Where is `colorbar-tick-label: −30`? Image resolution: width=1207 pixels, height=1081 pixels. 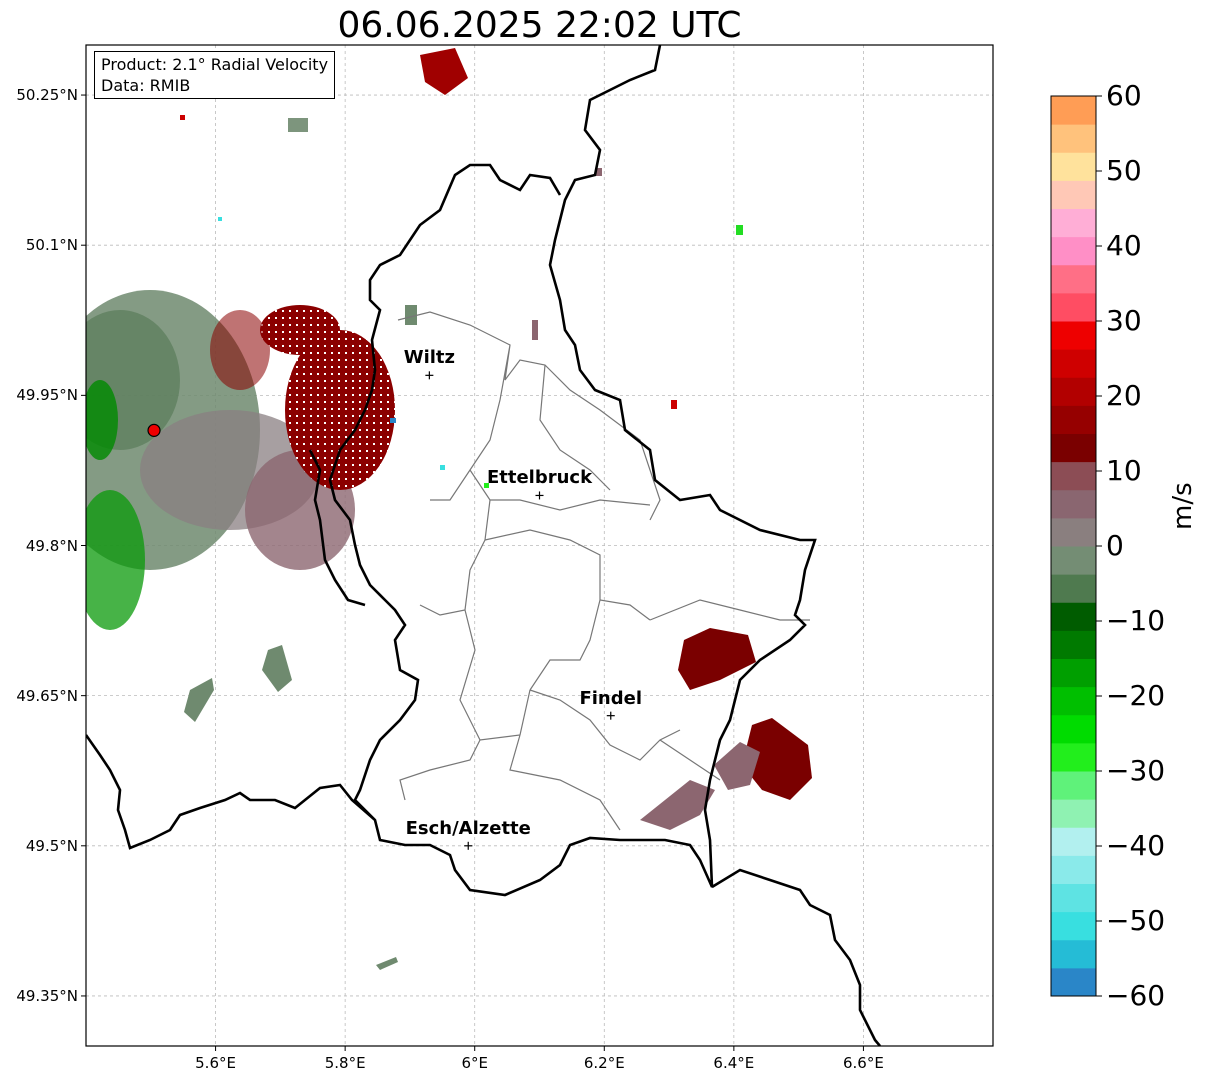
colorbar-tick-label: −30 is located at coordinates (1136, 770).